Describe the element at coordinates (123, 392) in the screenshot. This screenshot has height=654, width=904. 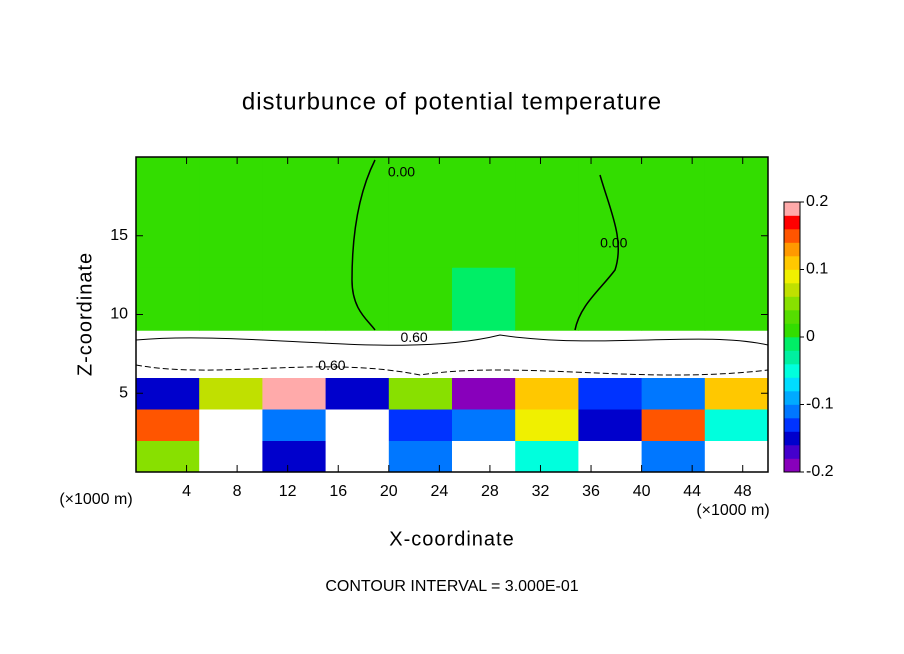
I see `y-tick-label: 5` at that location.